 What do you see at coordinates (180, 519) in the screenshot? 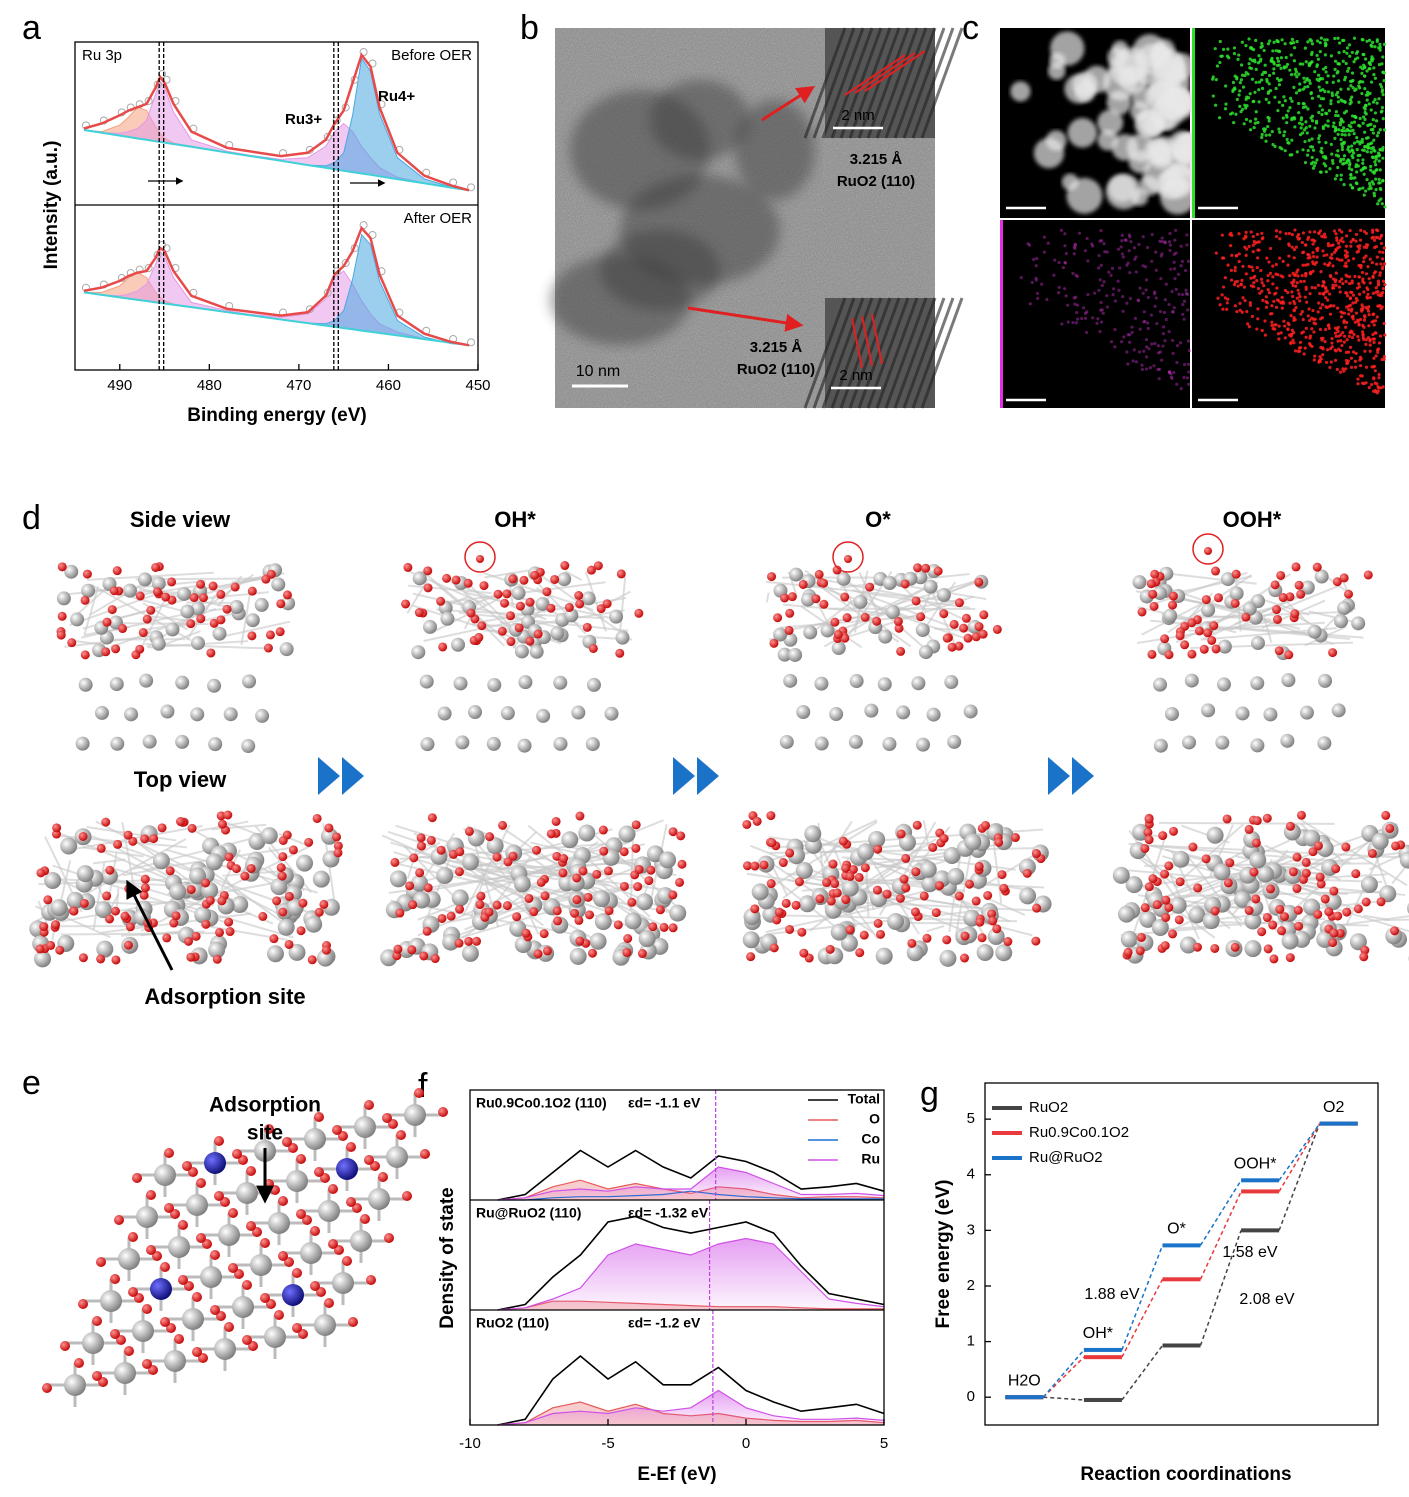
I see `view-title: Side view` at bounding box center [180, 519].